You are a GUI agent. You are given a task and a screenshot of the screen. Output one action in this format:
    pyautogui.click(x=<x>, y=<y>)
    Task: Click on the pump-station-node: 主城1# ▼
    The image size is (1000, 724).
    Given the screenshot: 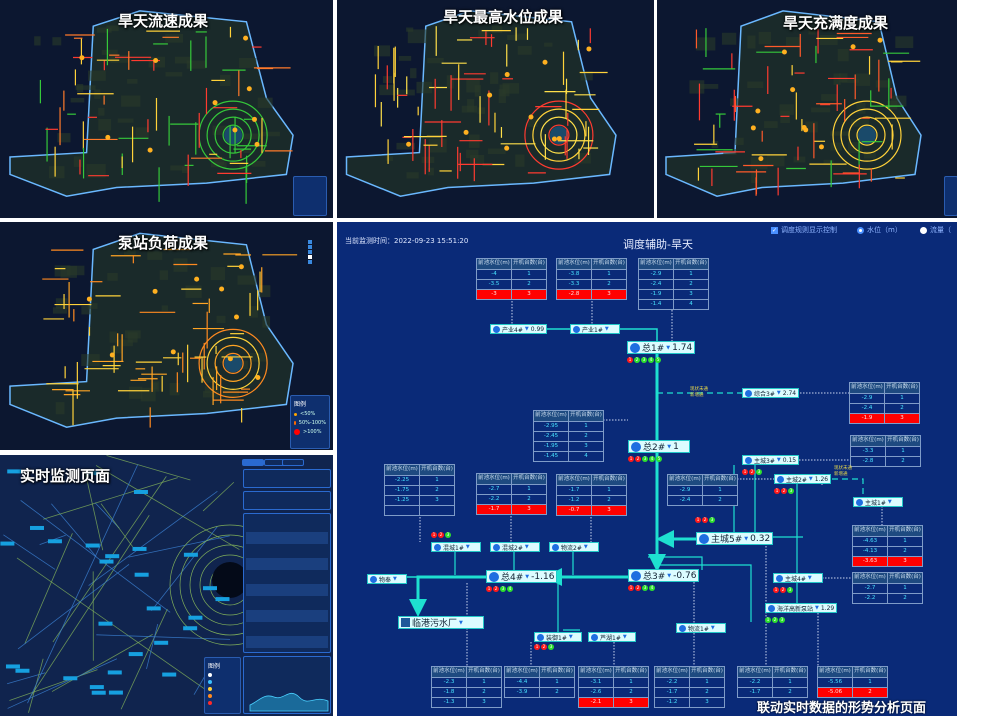 What is the action you would take?
    pyautogui.click(x=878, y=502)
    